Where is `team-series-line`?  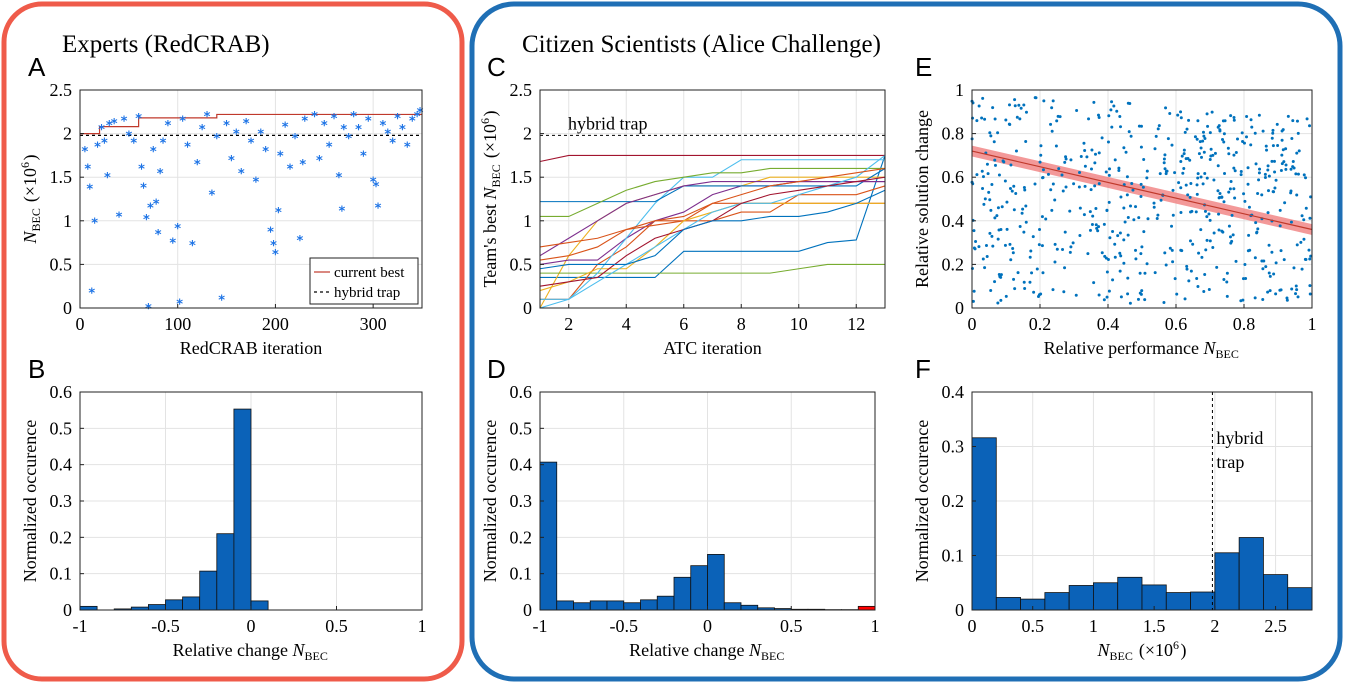
team-series-line is located at coordinates (712, 229).